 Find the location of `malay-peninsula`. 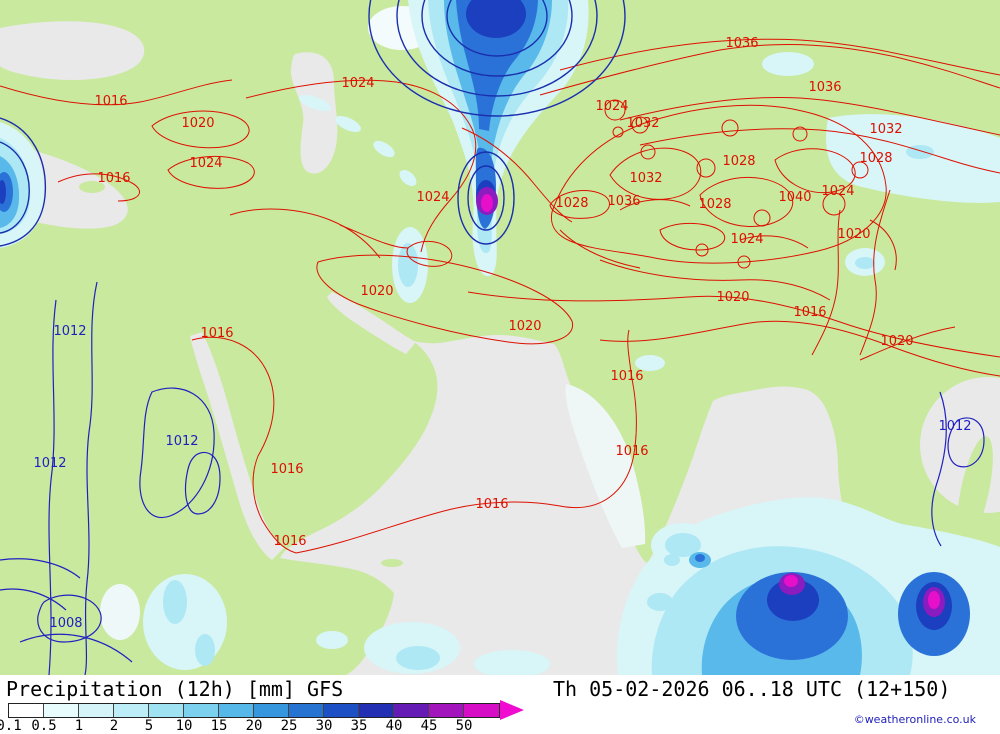

malay-peninsula is located at coordinates (975, 490).